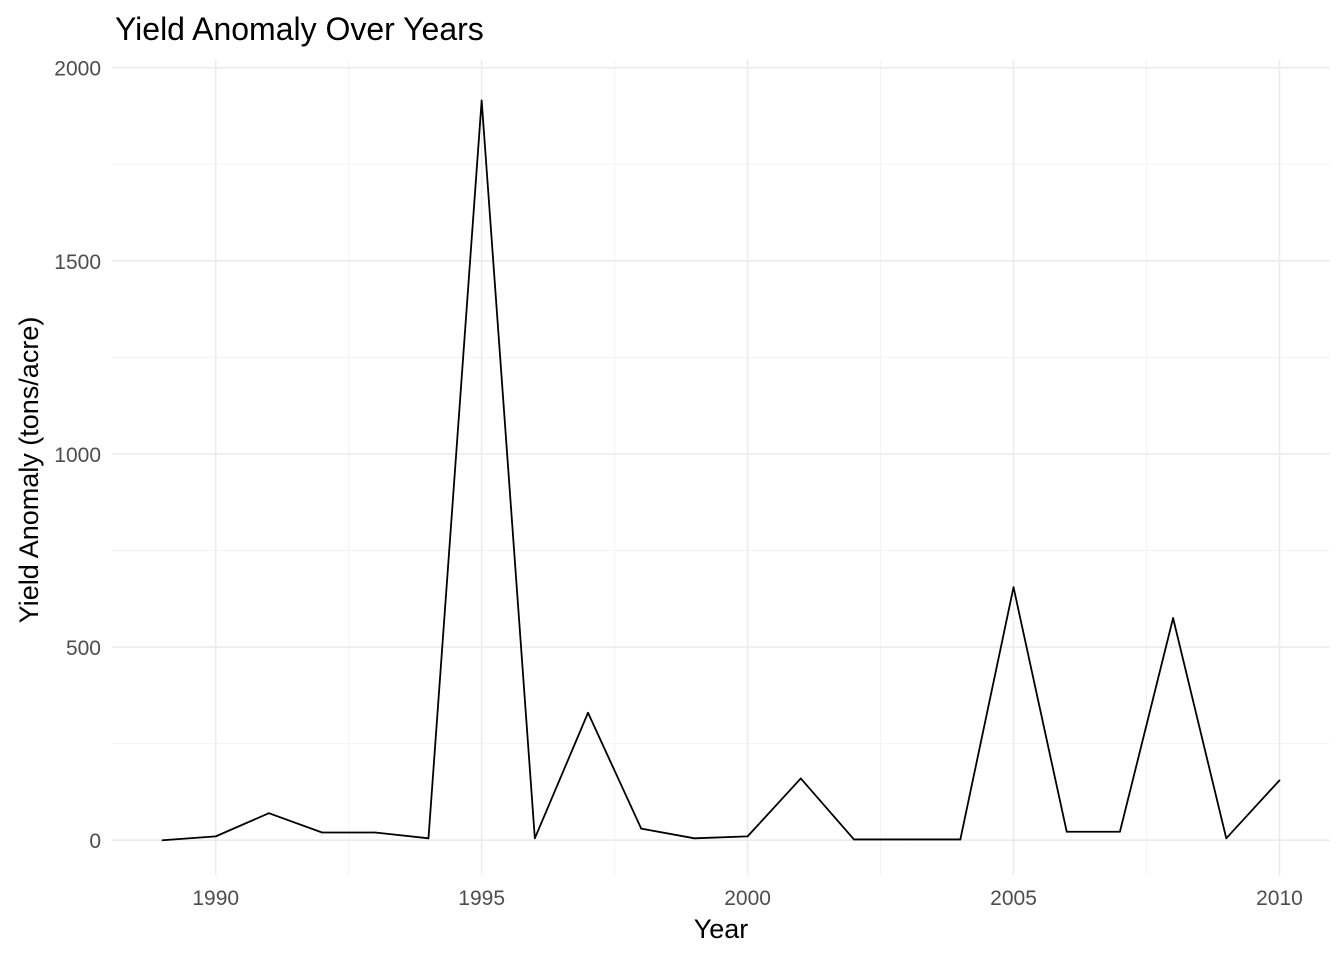 The height and width of the screenshot is (960, 1344). What do you see at coordinates (721, 929) in the screenshot?
I see `x-axis-title: Year` at bounding box center [721, 929].